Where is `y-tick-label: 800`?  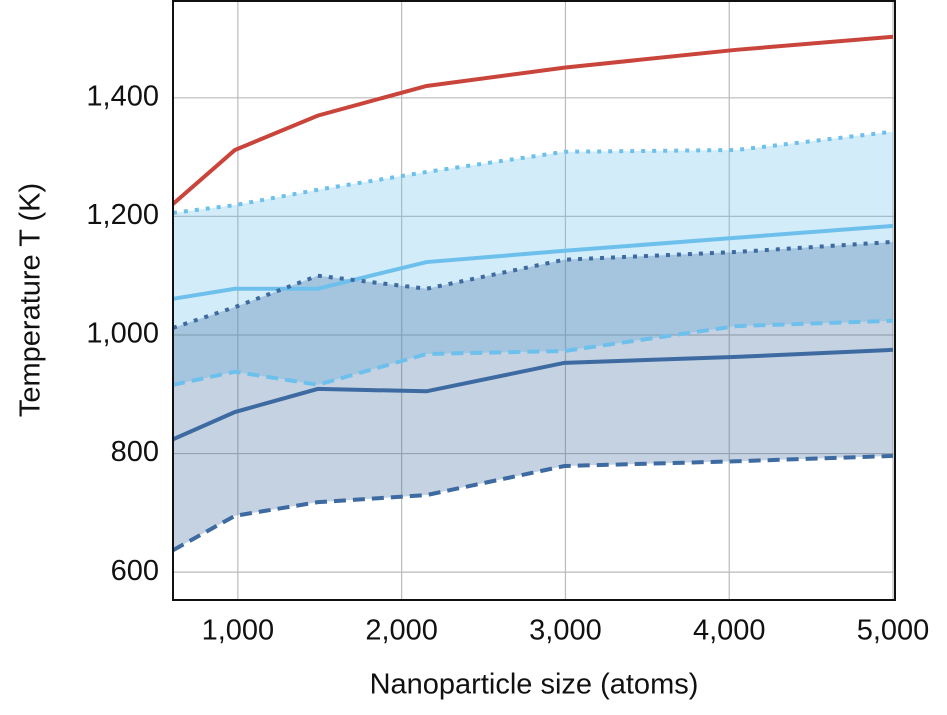 y-tick-label: 800 is located at coordinates (135, 452).